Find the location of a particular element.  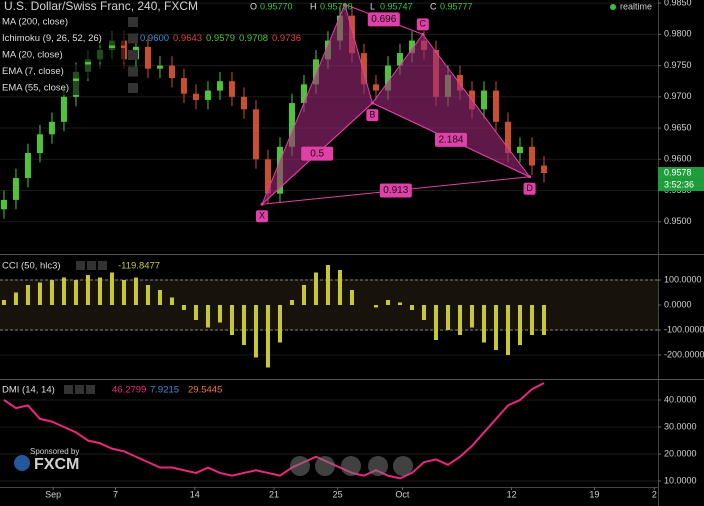

indicator-readout: 0.9579 is located at coordinates (220, 38).